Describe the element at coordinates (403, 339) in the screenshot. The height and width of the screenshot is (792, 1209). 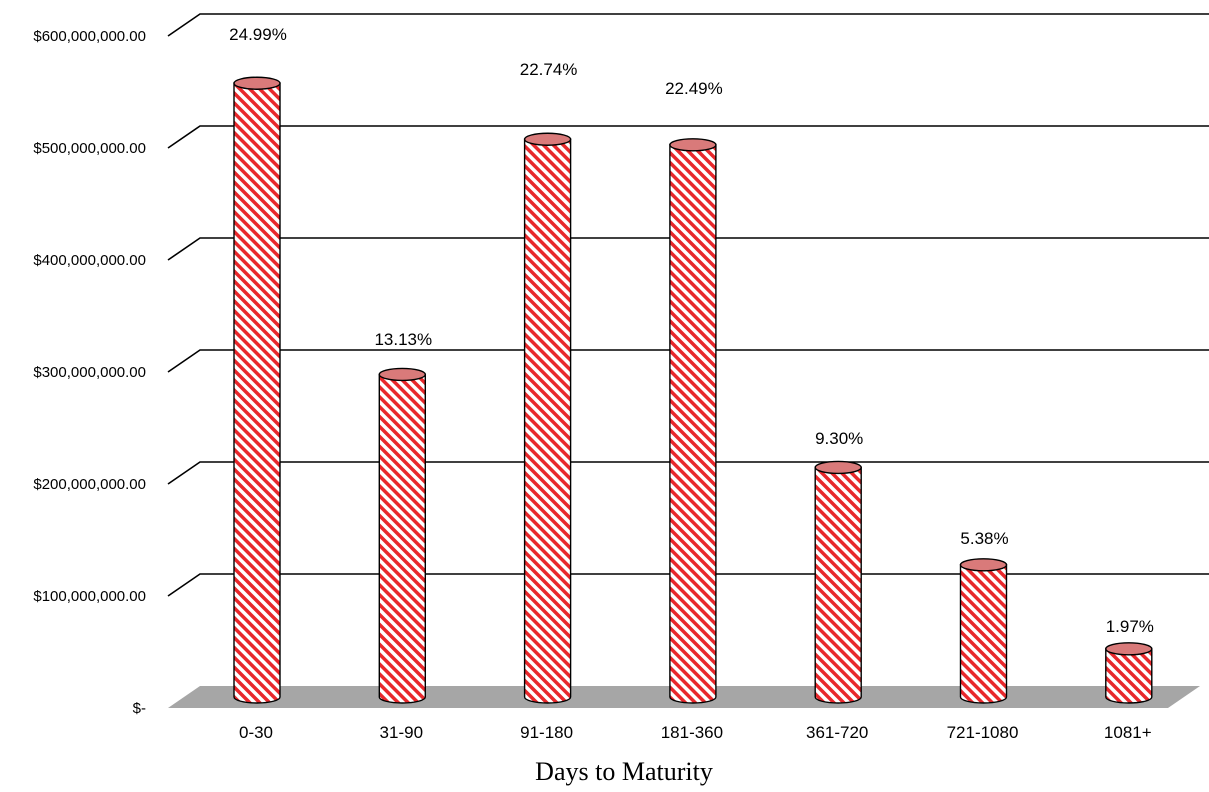
I see `data-label: 13.13%` at that location.